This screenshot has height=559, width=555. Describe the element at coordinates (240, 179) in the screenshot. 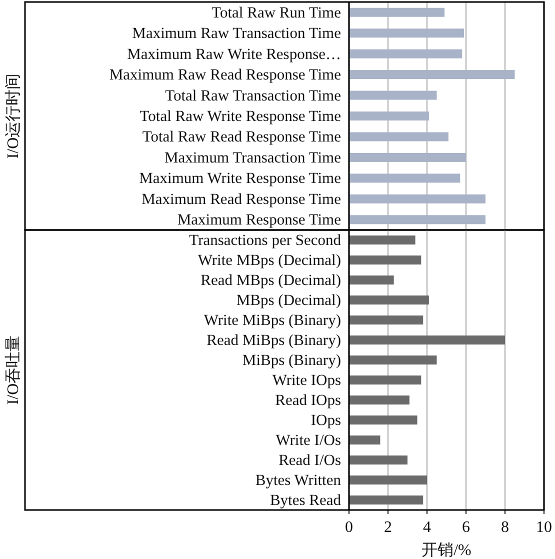

I see `y-tick-label: Maximum Write Response Time` at that location.